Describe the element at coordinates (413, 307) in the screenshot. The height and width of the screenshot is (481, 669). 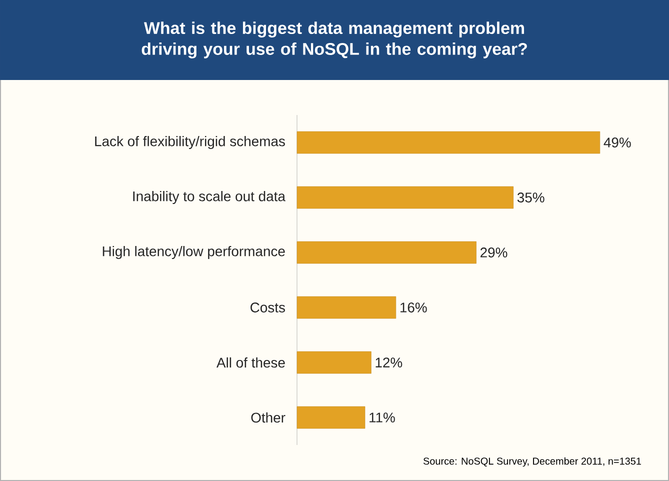
I see `data-label: 16%` at that location.